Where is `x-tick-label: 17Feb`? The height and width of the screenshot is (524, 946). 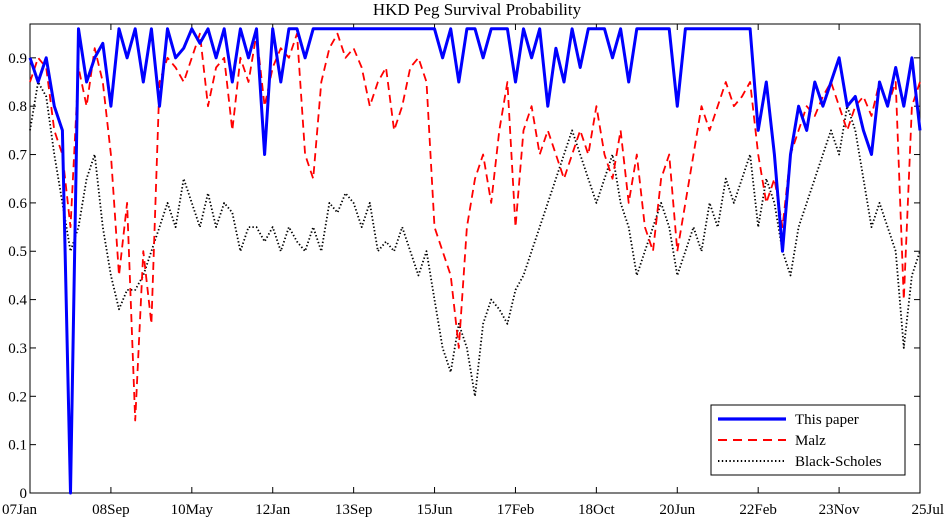
x-tick-label: 17Feb is located at coordinates (516, 510).